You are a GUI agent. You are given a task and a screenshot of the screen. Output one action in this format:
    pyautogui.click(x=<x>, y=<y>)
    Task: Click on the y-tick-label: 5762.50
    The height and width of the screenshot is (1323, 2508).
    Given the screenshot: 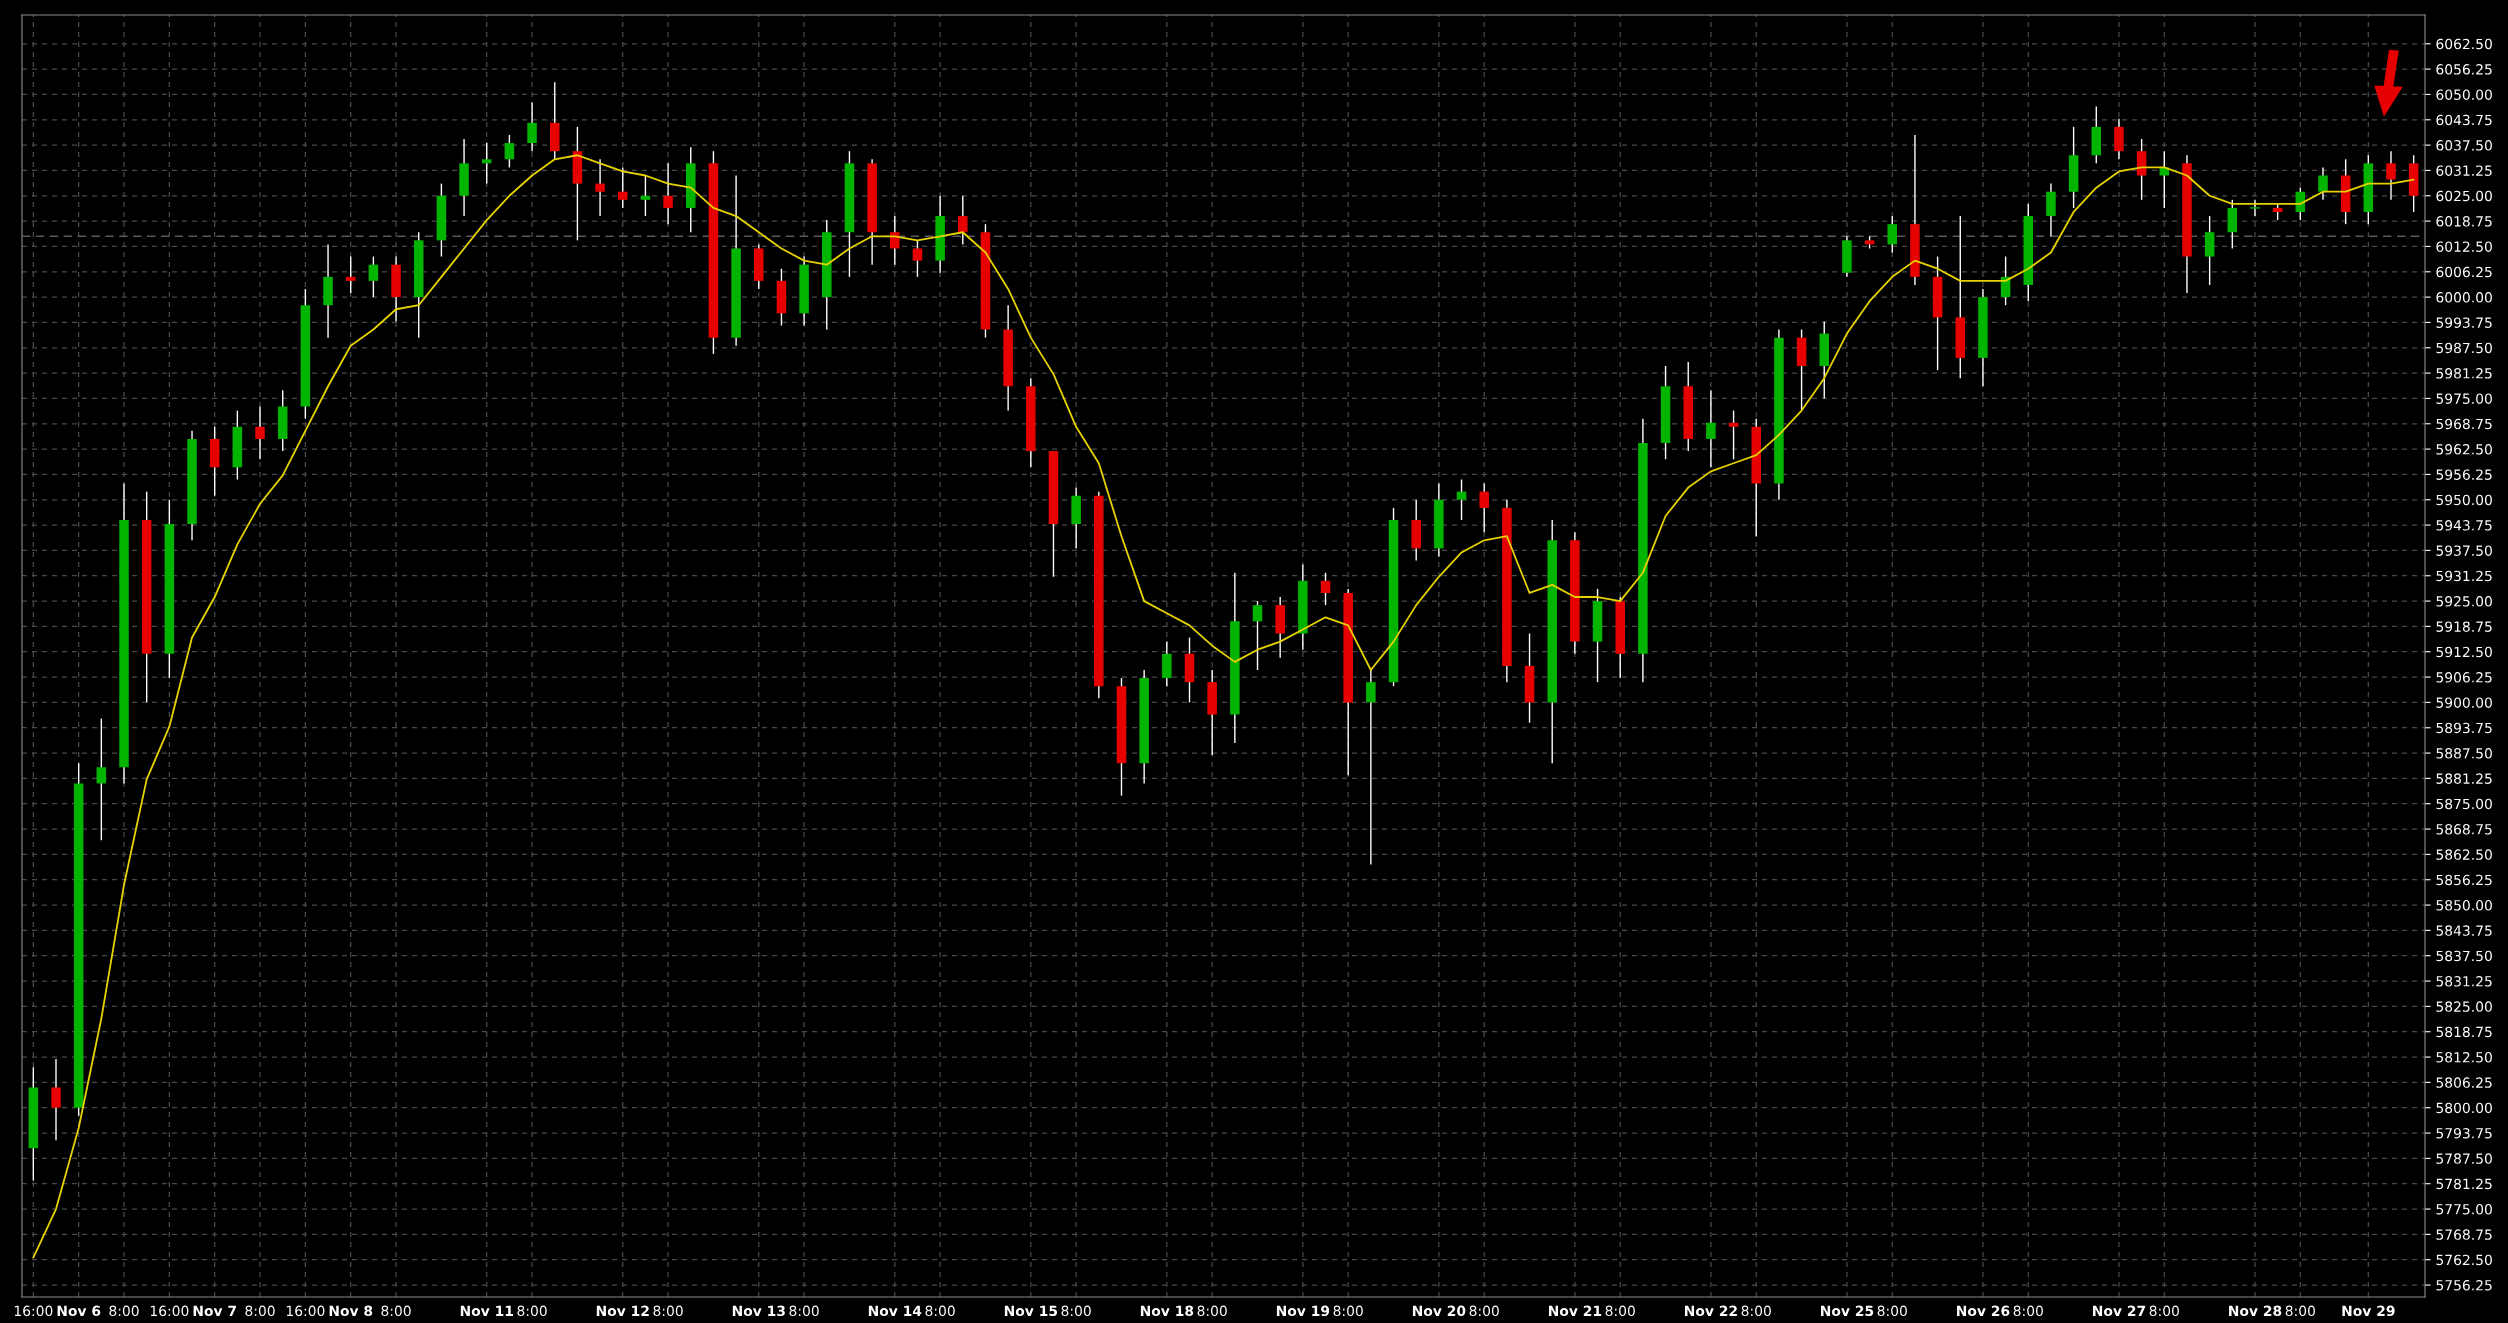 What is the action you would take?
    pyautogui.click(x=2464, y=1260)
    